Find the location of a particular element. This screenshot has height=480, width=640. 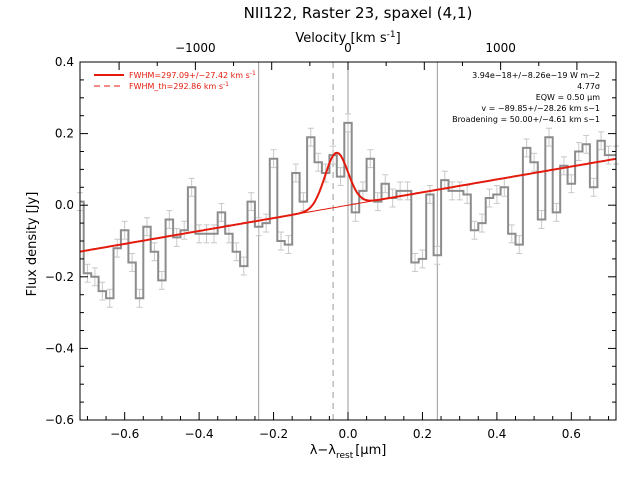

annotation-velocity: v = −89.85+/−28.26 km s−1 is located at coordinates (540, 108).